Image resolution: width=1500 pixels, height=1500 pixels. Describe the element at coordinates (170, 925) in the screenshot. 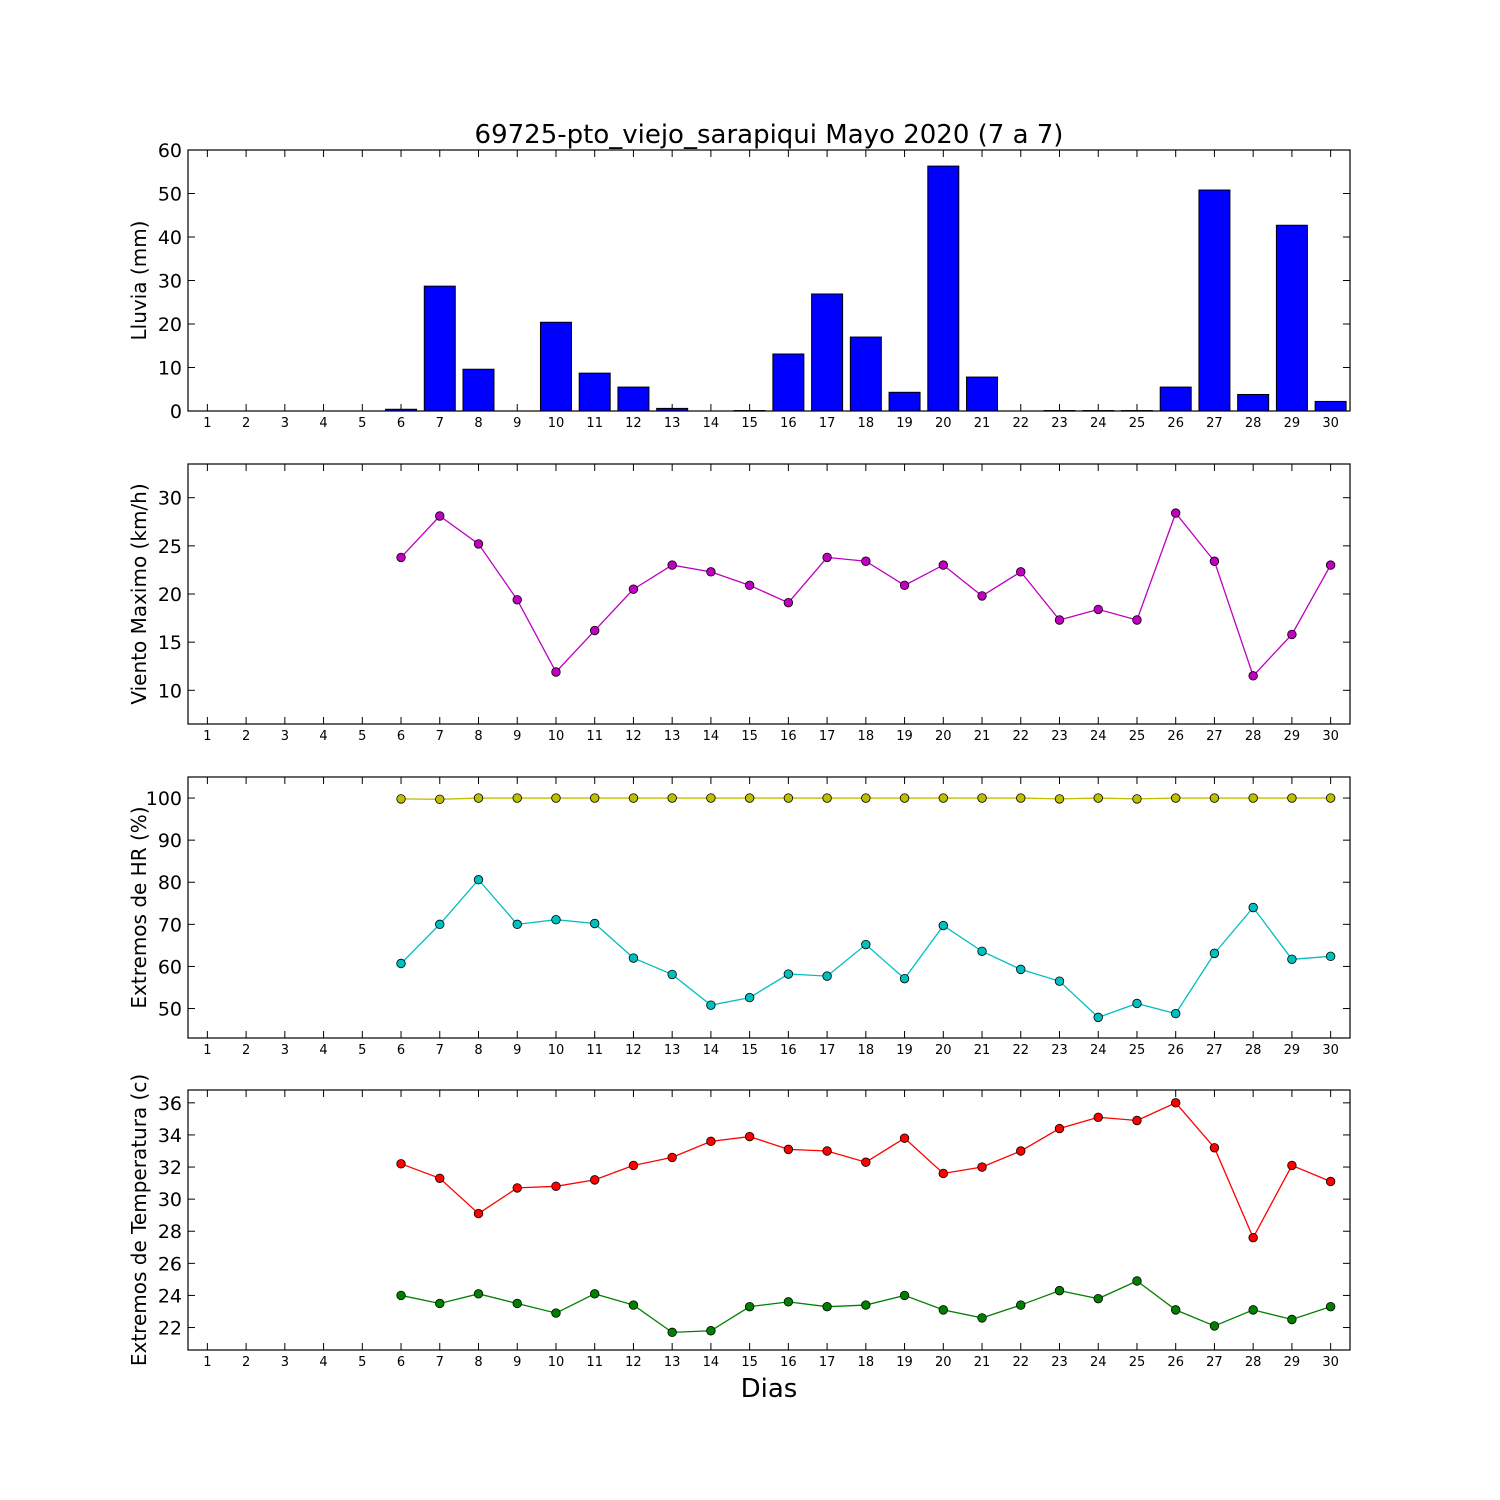

I see `humidity-ytick-label: 70` at that location.